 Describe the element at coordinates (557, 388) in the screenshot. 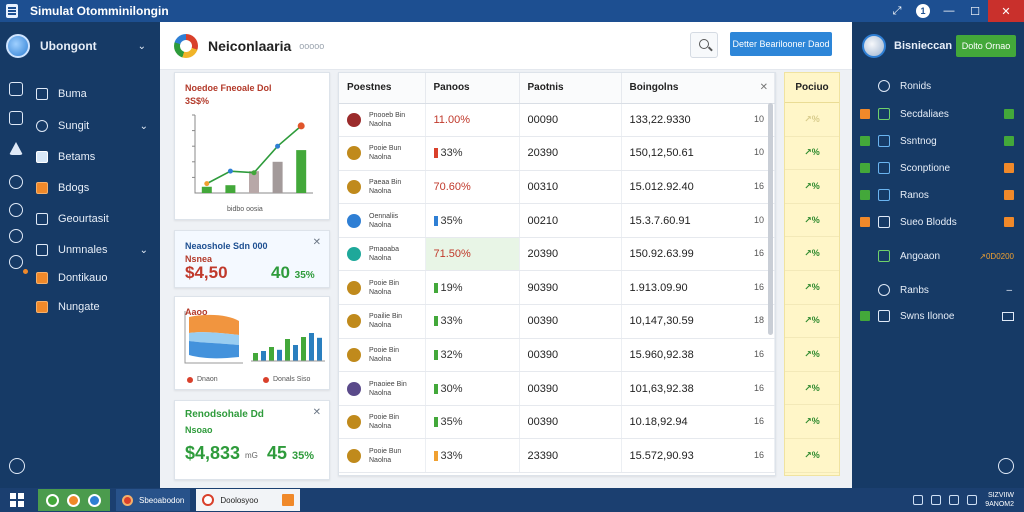

I see `table-row: Pnaoiee Bin Naolna 30% 00390 101,63,92.38 16` at that location.